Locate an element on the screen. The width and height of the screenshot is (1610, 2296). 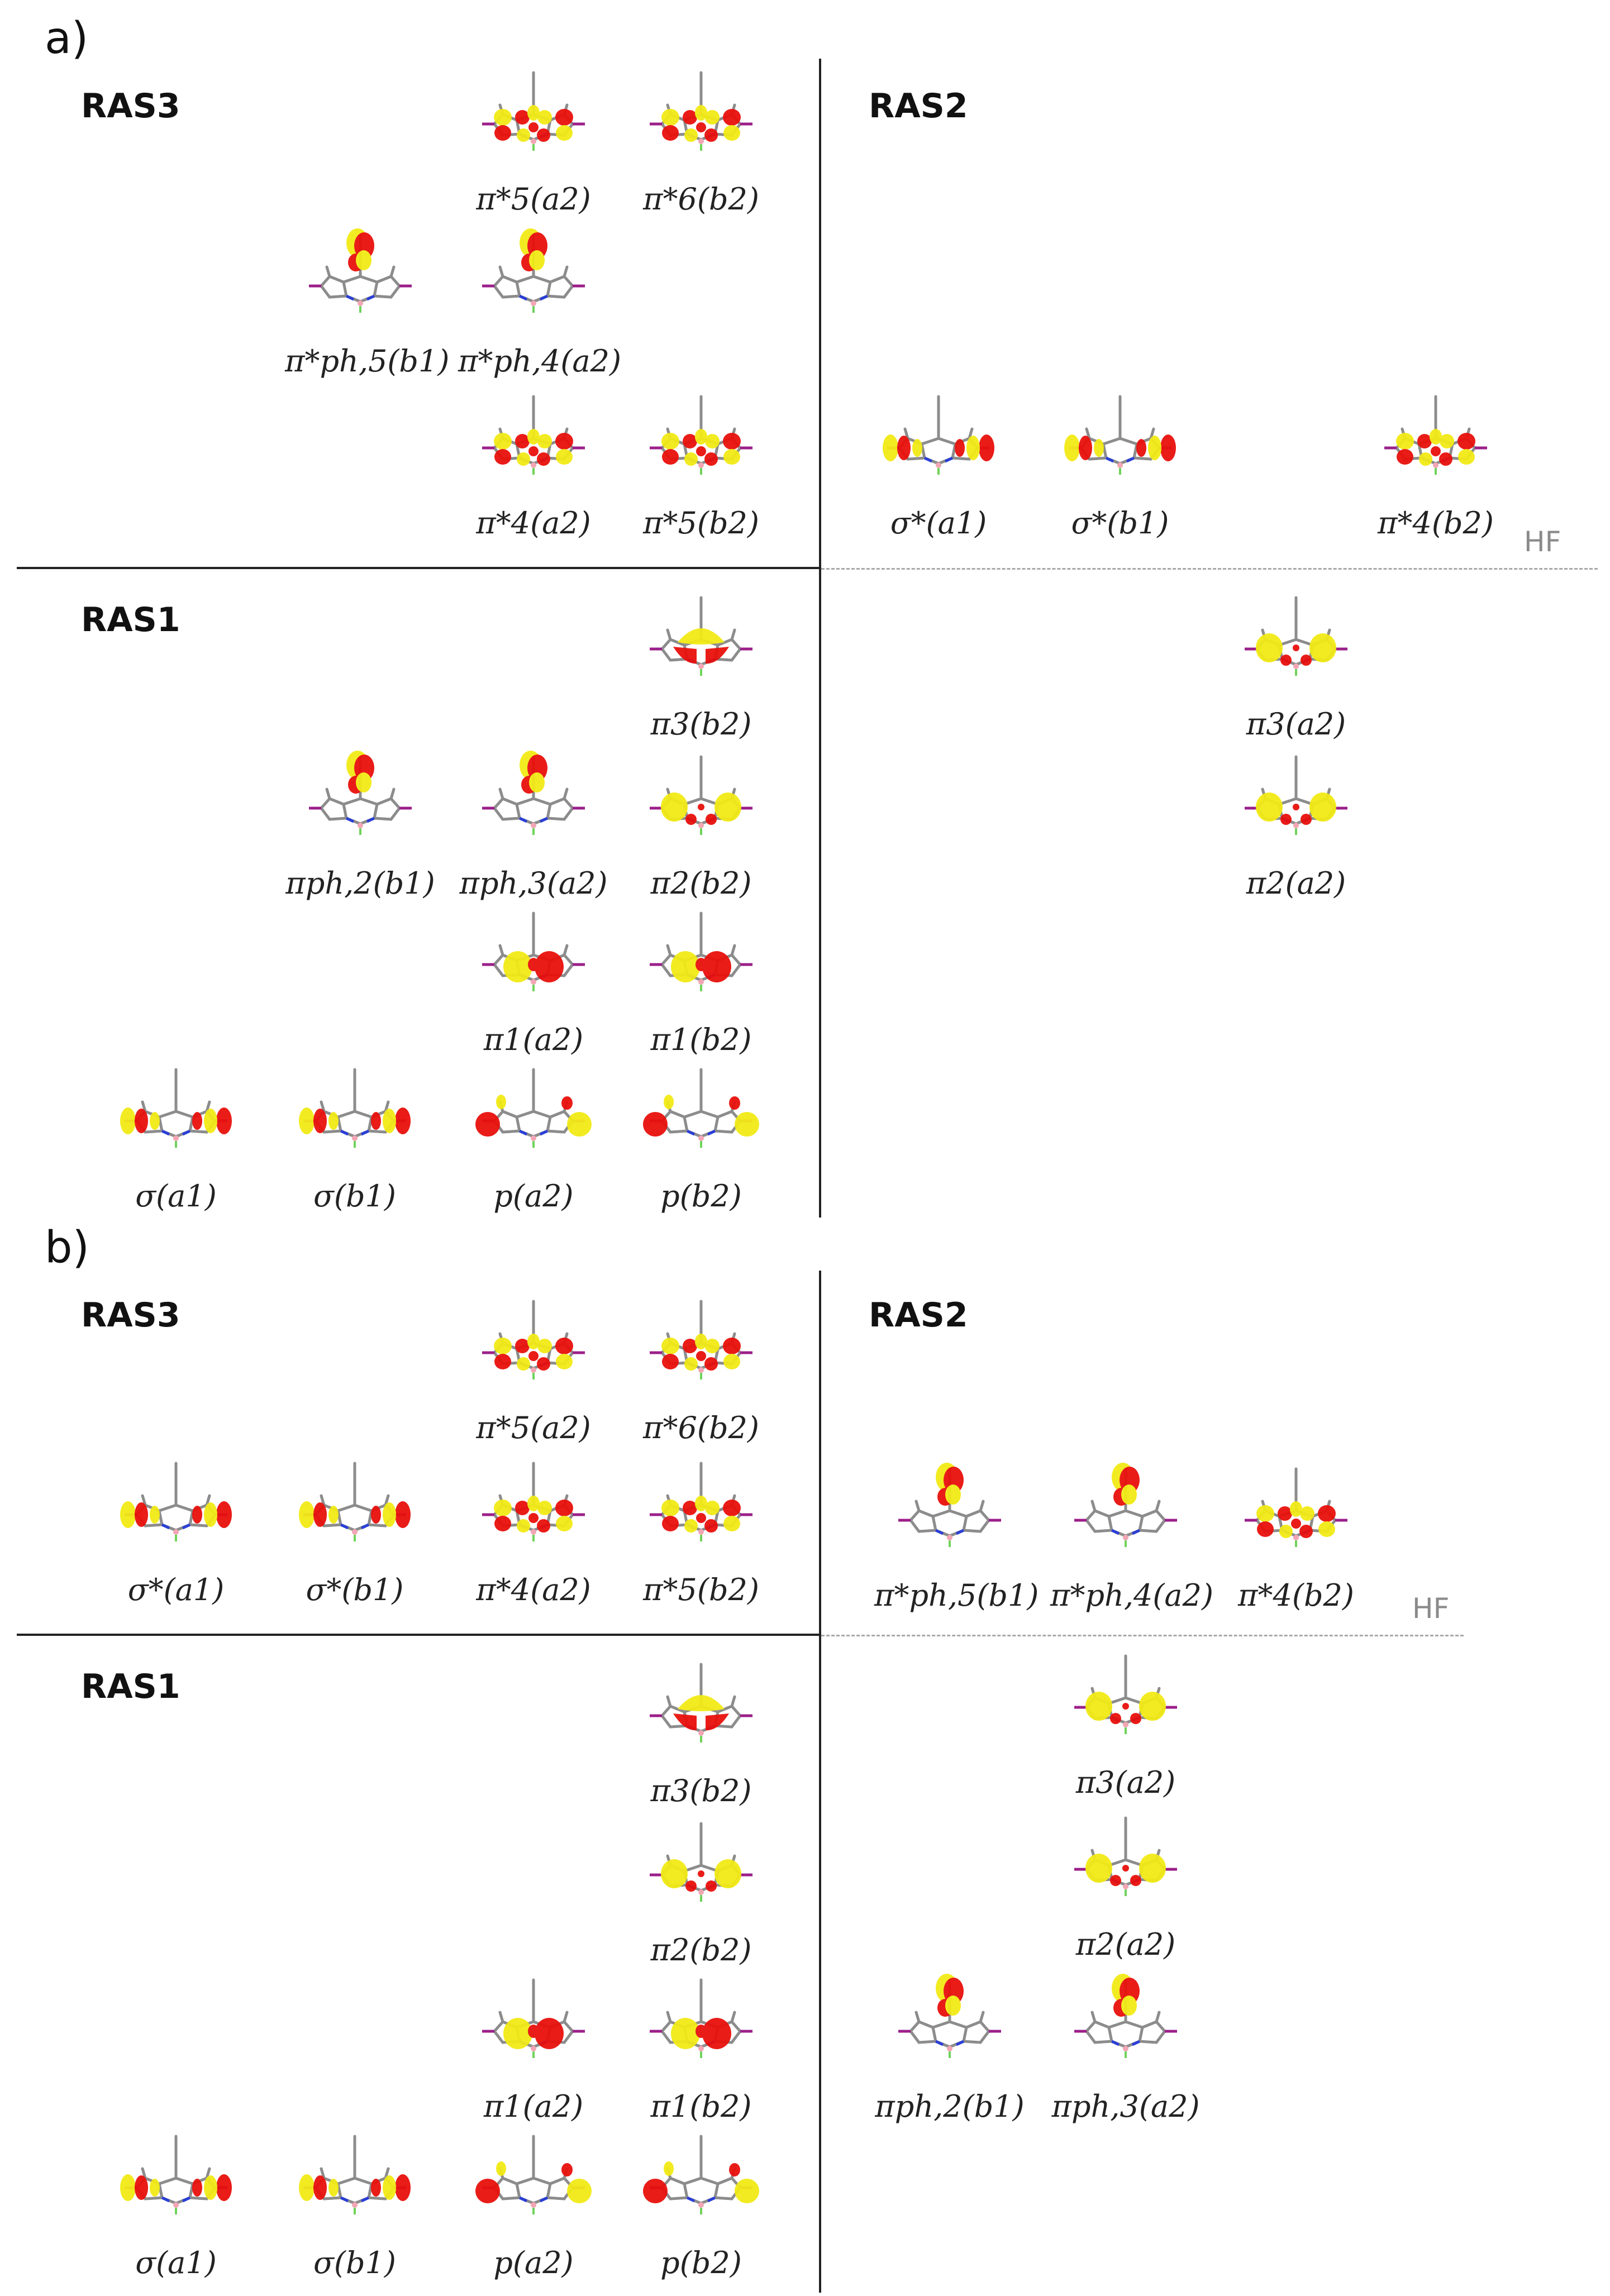
orbital: π*5(b2) is located at coordinates (701, 469).